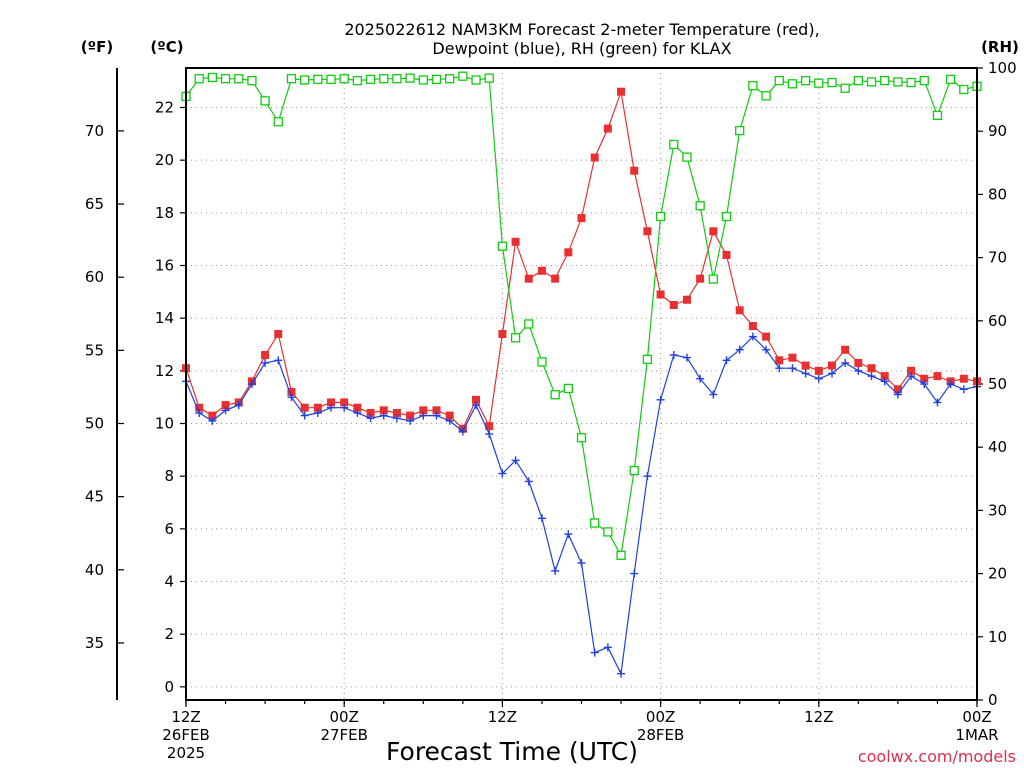  What do you see at coordinates (997, 321) in the screenshot?
I see `rh-tick-label: 60` at bounding box center [997, 321].